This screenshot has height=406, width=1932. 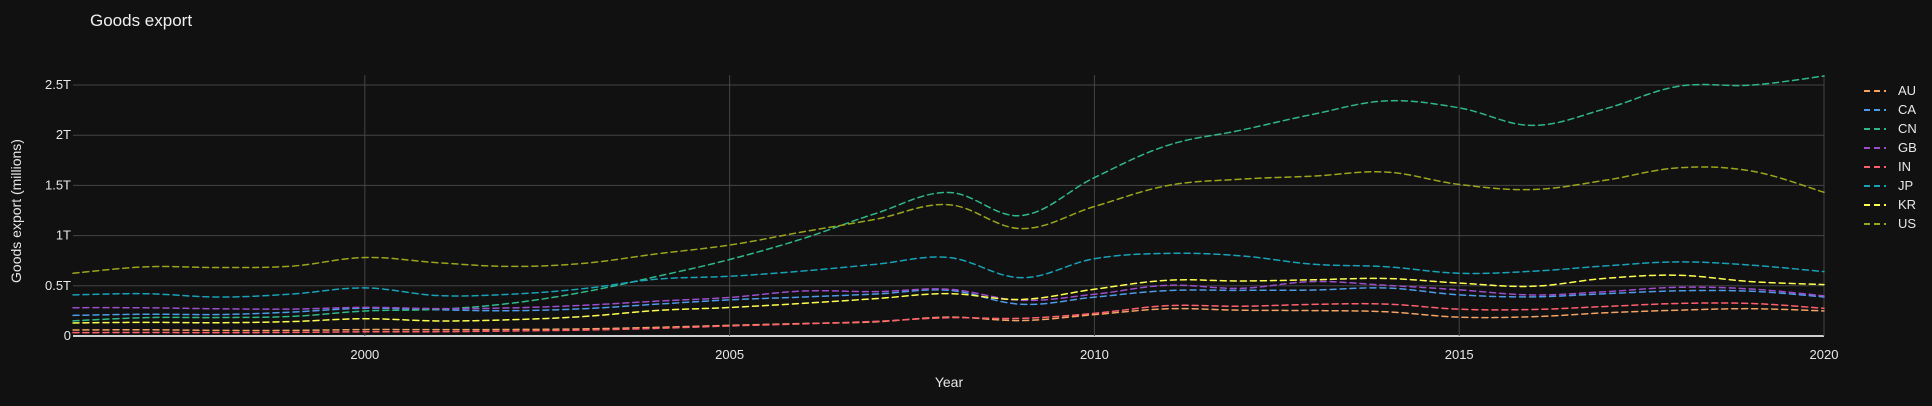 What do you see at coordinates (1824, 354) in the screenshot?
I see `x-tick-label: 2020` at bounding box center [1824, 354].